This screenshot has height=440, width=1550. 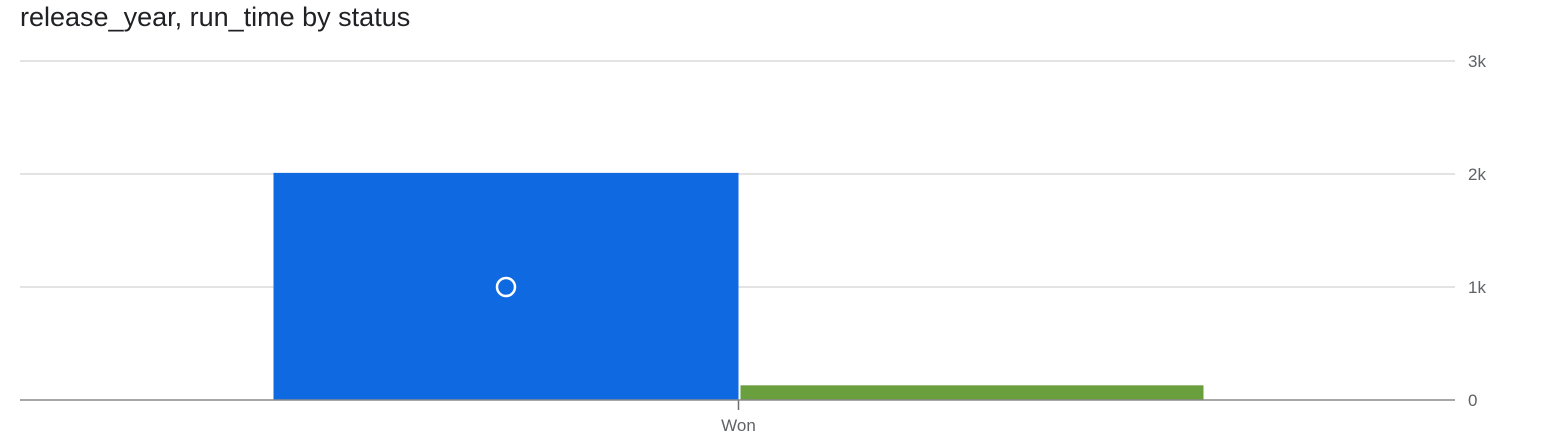 I want to click on y-tick-label-2: 2k, so click(x=1477, y=174).